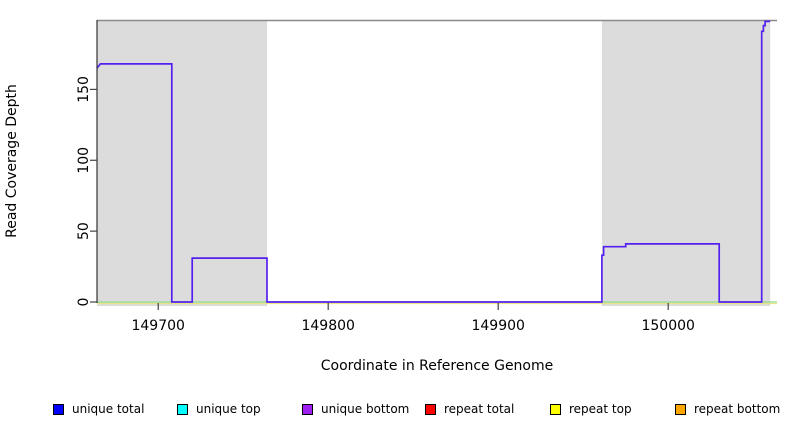  What do you see at coordinates (228, 409) in the screenshot?
I see `legend-label: unique top` at bounding box center [228, 409].